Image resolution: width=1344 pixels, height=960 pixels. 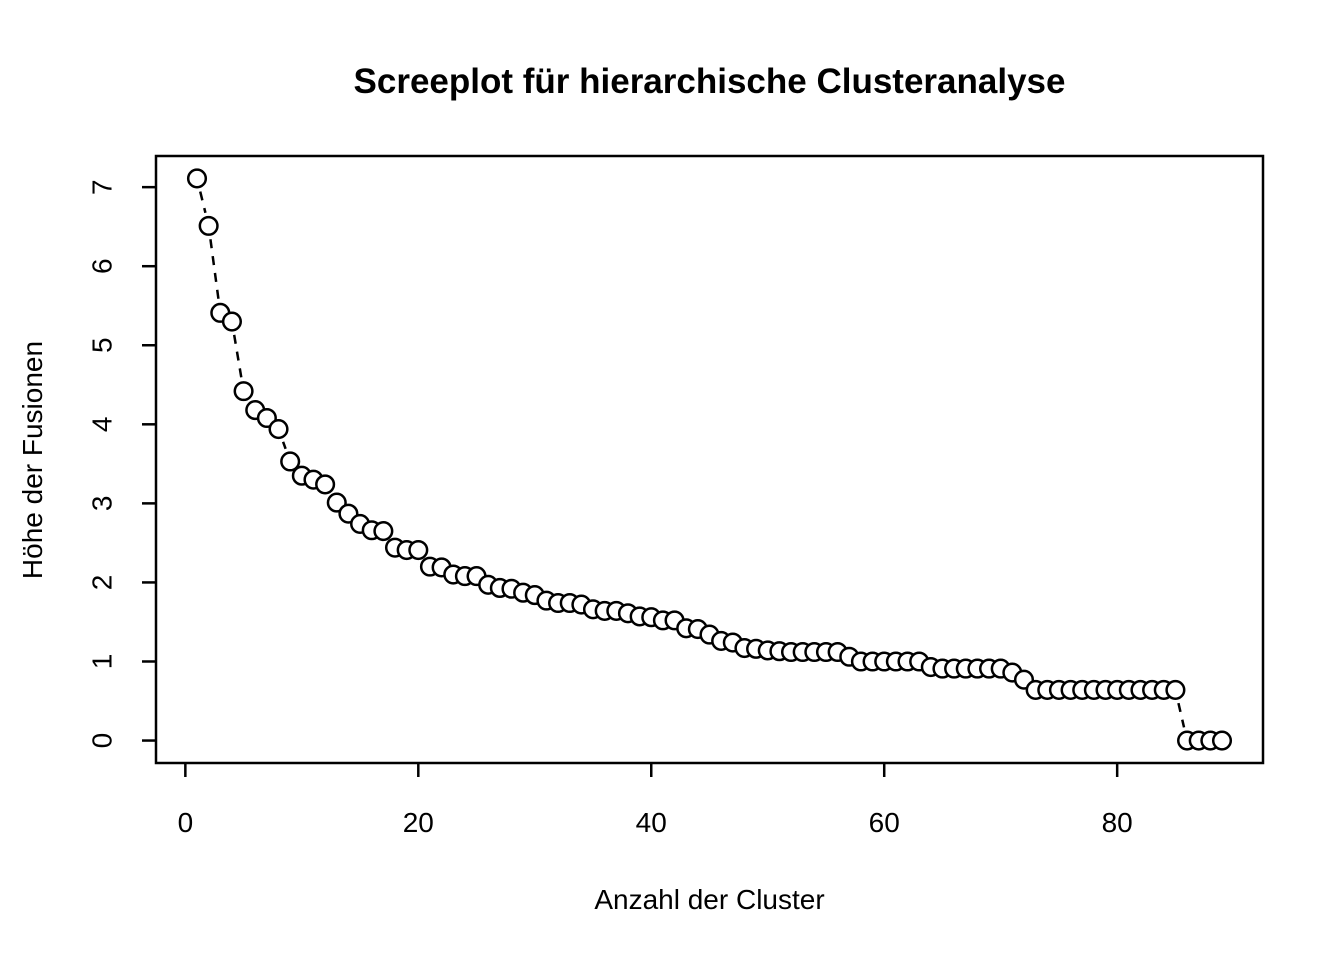 I want to click on y-tick-label: 6, so click(x=102, y=266).